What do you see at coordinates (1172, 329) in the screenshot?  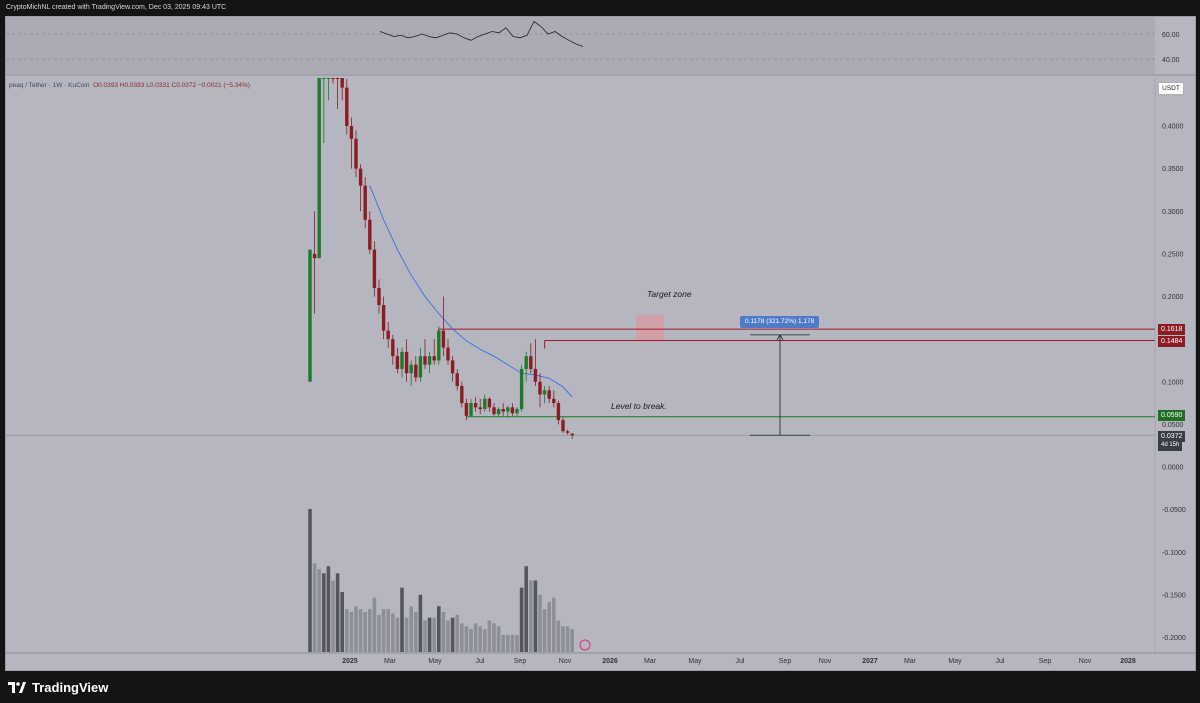 I see `price-badge-upper: 0.1618` at bounding box center [1172, 329].